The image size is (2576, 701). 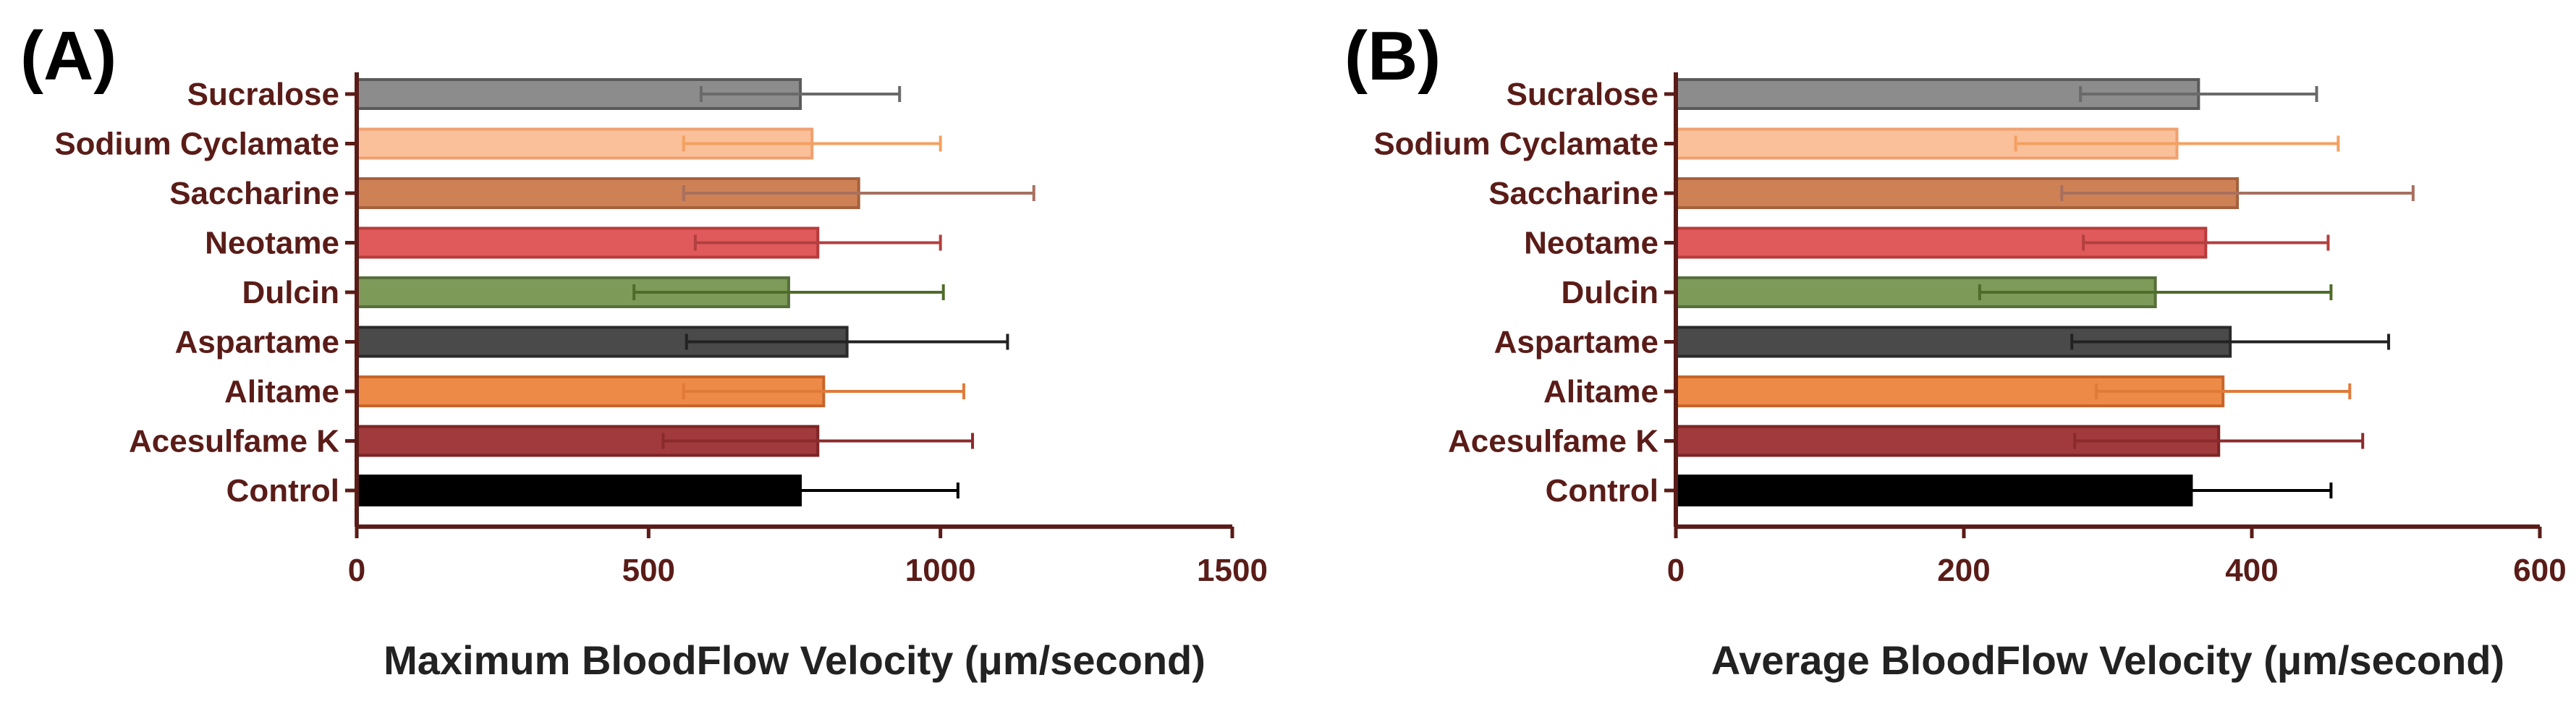 What do you see at coordinates (1232, 570) in the screenshot?
I see `x-tick-label: 1500` at bounding box center [1232, 570].